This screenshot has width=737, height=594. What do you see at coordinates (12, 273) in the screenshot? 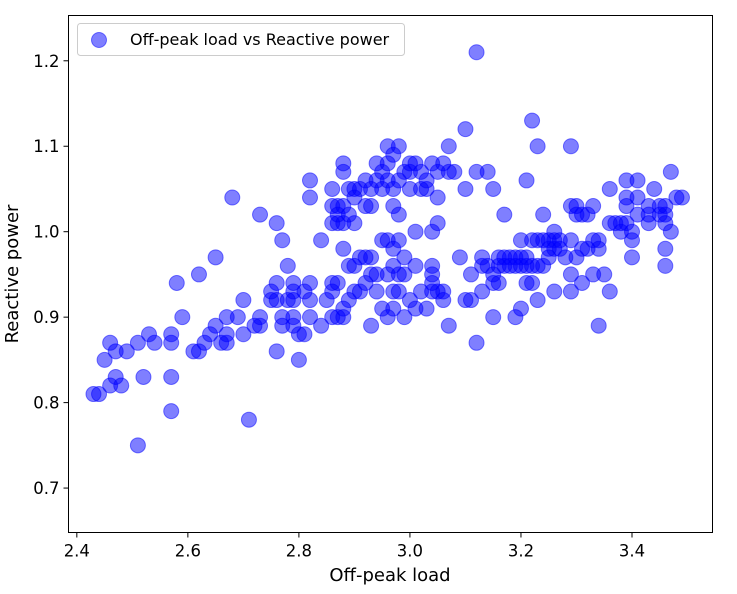
I see `y-axis-title: Reactive power` at bounding box center [12, 273].